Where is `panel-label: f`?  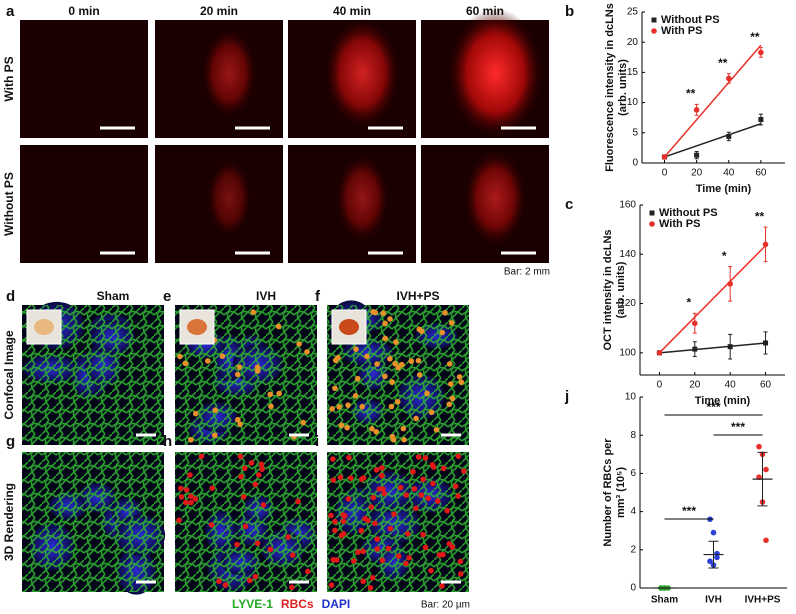
panel-label: f is located at coordinates (318, 296).